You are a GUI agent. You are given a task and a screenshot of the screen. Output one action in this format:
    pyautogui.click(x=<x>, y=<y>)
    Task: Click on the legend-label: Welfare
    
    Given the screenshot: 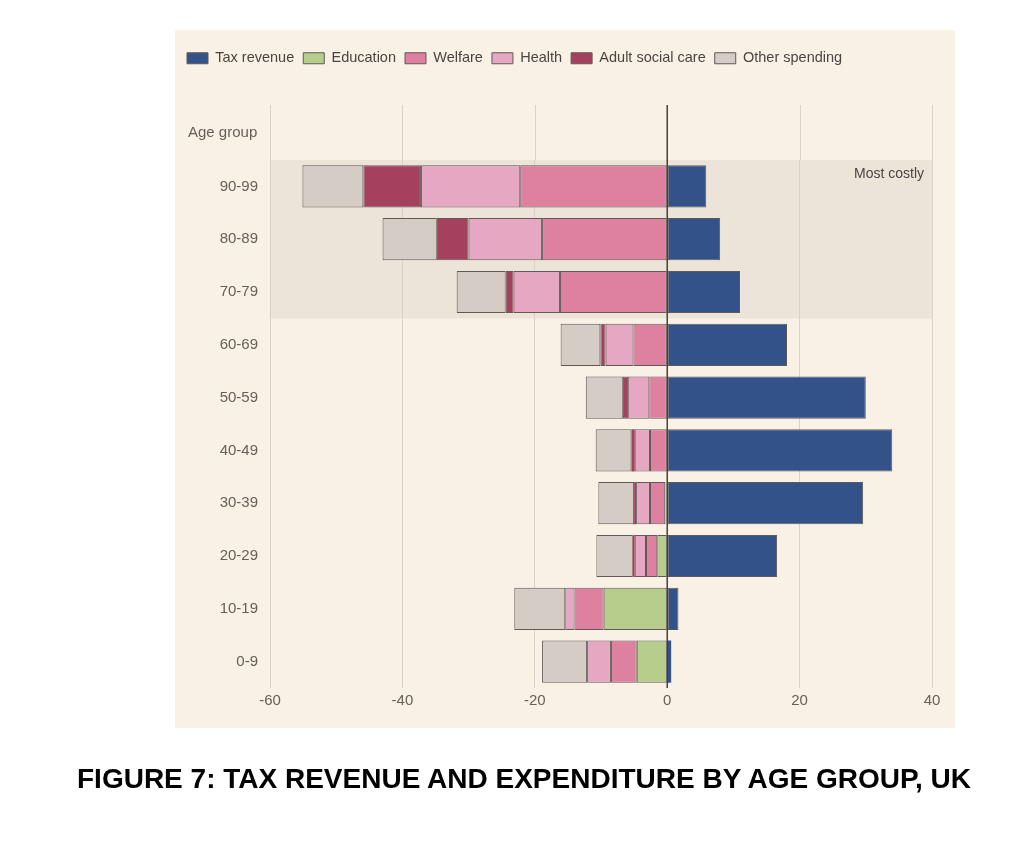 What is the action you would take?
    pyautogui.click(x=458, y=57)
    